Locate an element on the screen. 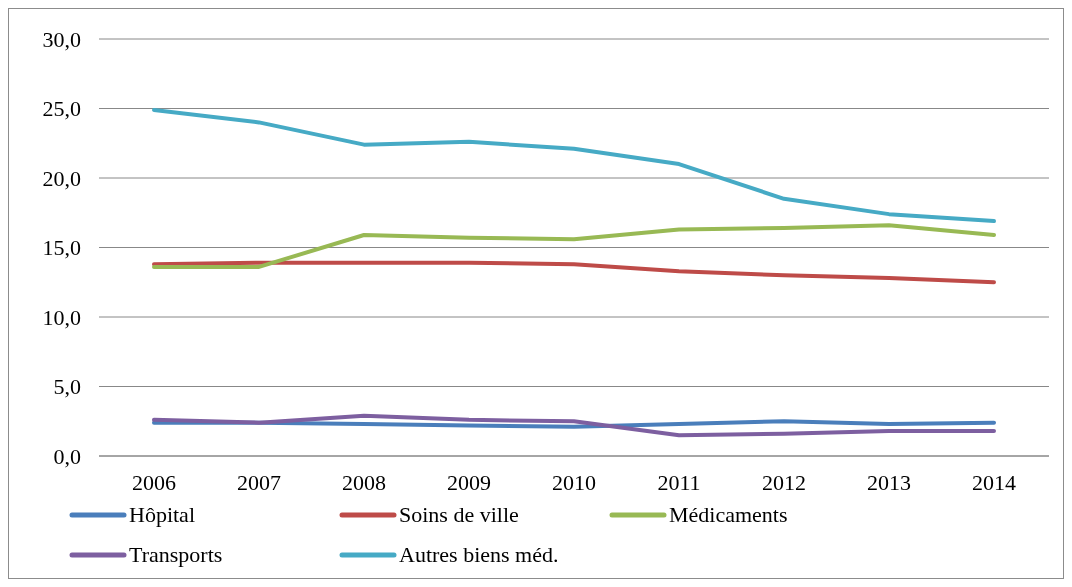 The image size is (1072, 587). y-tick-label: 5,0 is located at coordinates (67, 387).